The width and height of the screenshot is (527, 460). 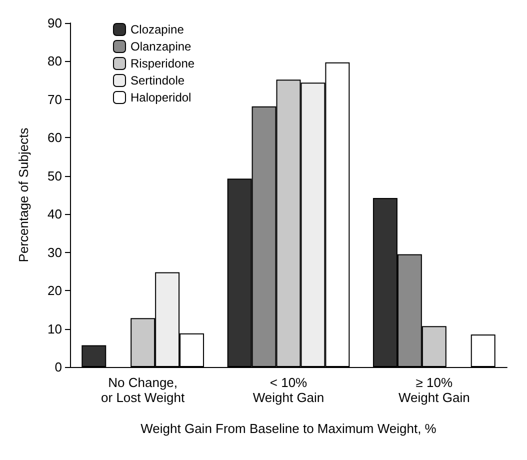 I want to click on y-tick-label: 10, so click(x=55, y=328).